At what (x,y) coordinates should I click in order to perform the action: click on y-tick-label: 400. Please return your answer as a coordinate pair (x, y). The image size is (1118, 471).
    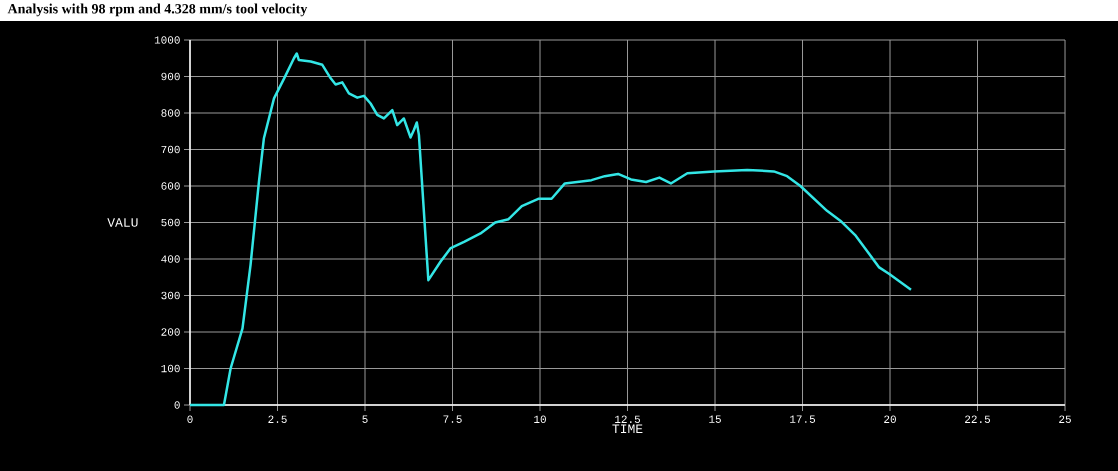
    Looking at the image, I should click on (170, 259).